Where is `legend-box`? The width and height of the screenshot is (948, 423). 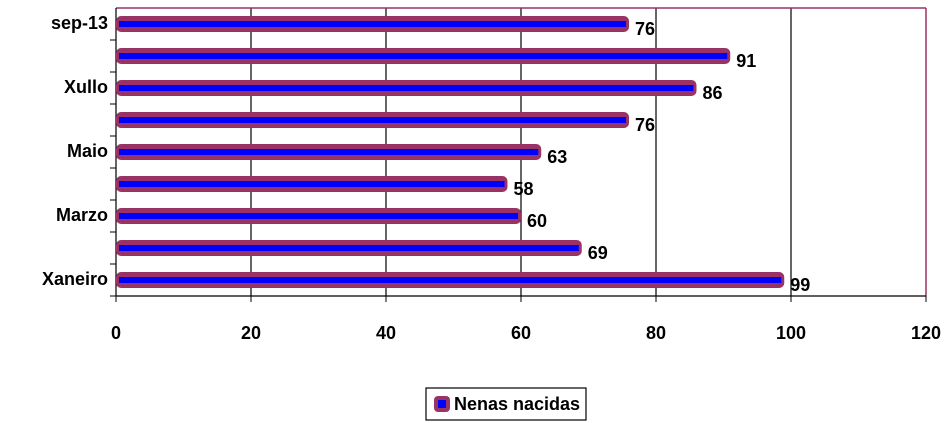 legend-box is located at coordinates (506, 404).